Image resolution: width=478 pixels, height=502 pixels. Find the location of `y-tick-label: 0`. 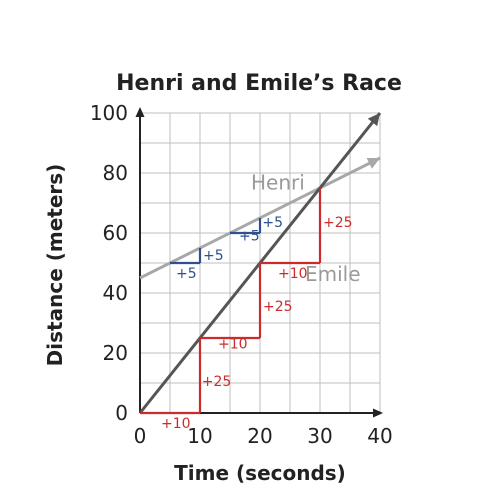

y-tick-label: 0 is located at coordinates (121, 413).